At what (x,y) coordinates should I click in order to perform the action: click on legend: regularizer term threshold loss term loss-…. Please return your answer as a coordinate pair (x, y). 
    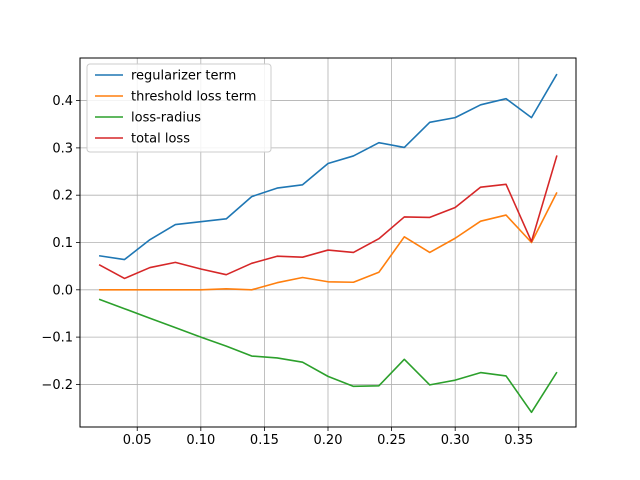
    Looking at the image, I should click on (179, 108).